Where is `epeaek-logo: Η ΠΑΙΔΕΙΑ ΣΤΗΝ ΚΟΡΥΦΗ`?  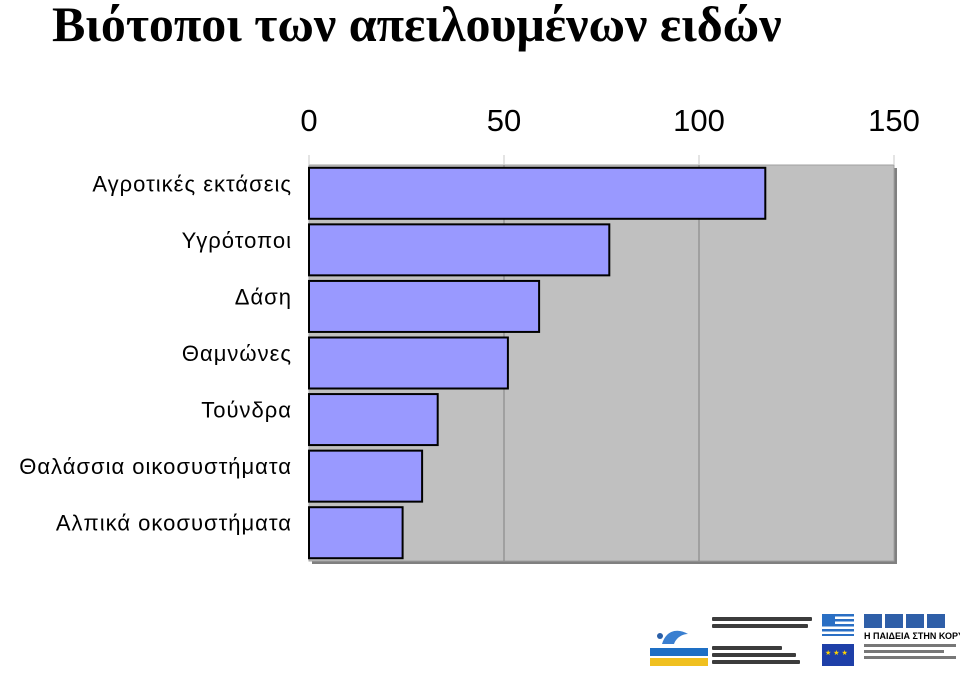
epeaek-logo: Η ΠΑΙΔΕΙΑ ΣΤΗΝ ΚΟΡΥΦΗ is located at coordinates (912, 641).